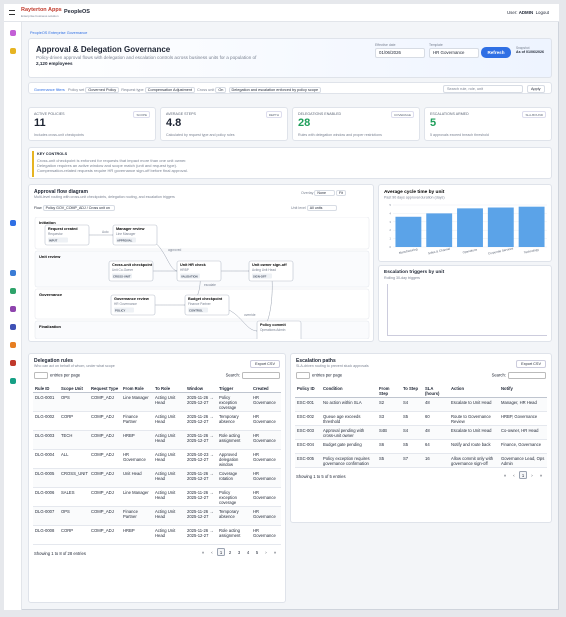 The height and width of the screenshot is (617, 566). I want to click on search-control: Search:, so click(253, 375).